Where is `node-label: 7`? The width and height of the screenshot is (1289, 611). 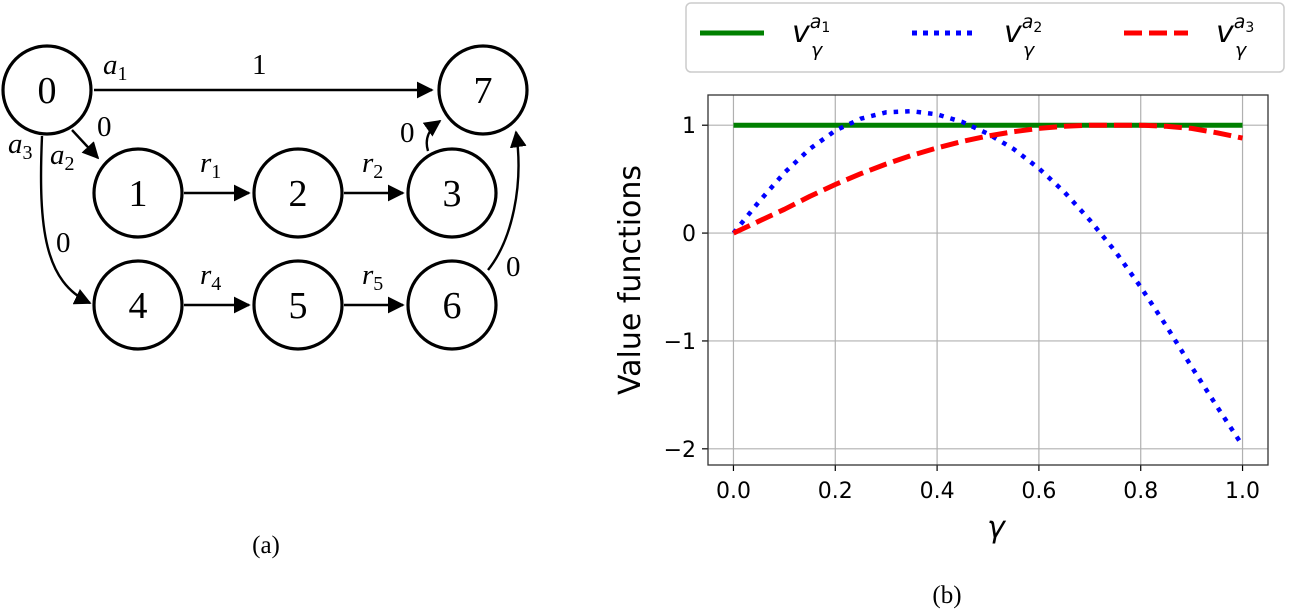
node-label: 7 is located at coordinates (483, 91).